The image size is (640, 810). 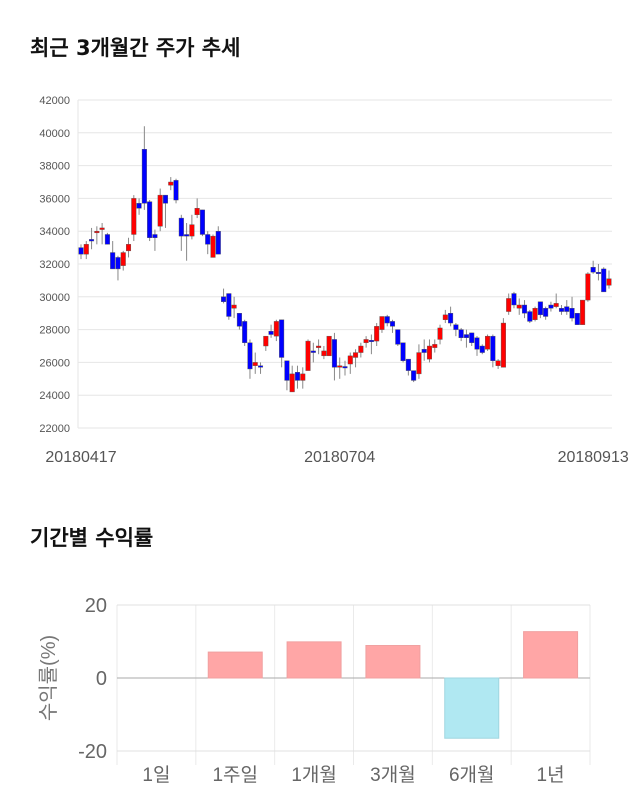 I want to click on x-tick-label: 1년, so click(x=551, y=775).